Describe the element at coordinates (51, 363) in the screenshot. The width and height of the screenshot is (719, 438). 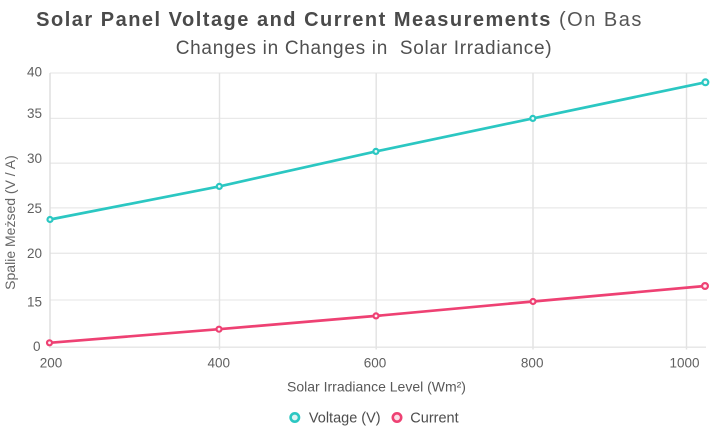
I see `svg-text: 200` at that location.